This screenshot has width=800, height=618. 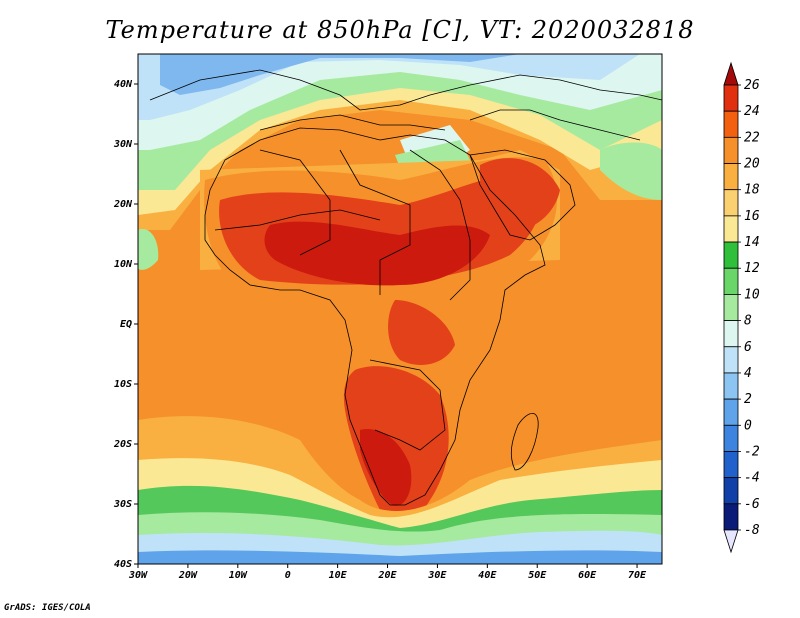 What do you see at coordinates (587, 575) in the screenshot?
I see `x-tick-label: 60E` at bounding box center [587, 575].